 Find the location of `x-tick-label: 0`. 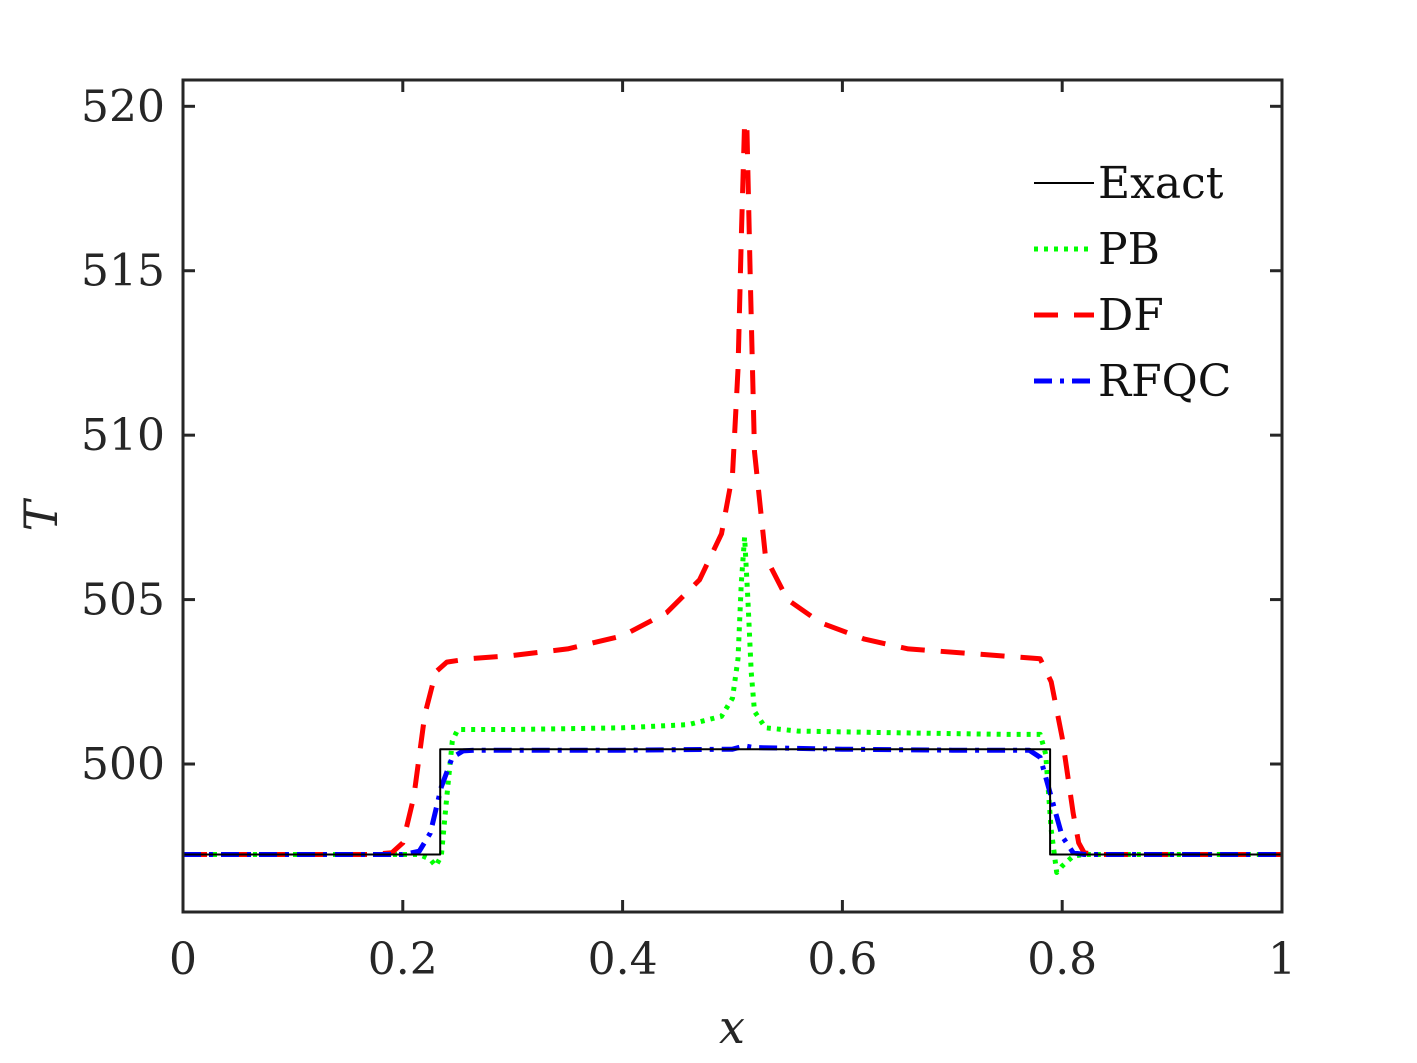

x-tick-label: 0 is located at coordinates (183, 959).